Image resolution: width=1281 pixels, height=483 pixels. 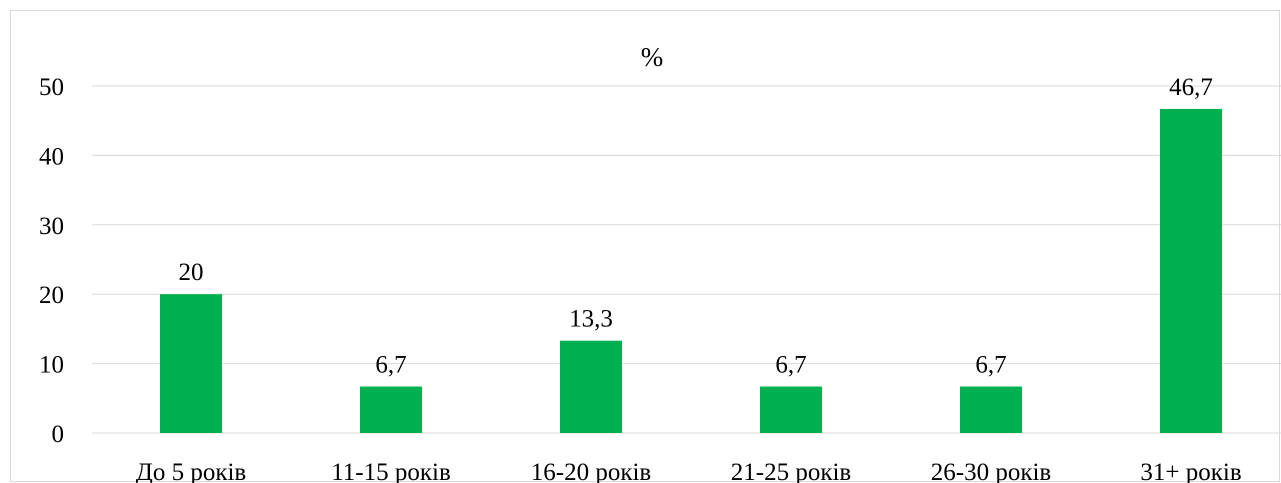 I want to click on chart-title: %, so click(x=652, y=57).